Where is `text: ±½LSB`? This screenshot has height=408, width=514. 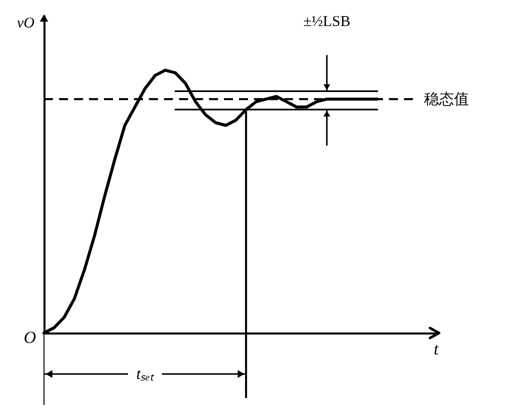 text: ±½LSB is located at coordinates (326, 22).